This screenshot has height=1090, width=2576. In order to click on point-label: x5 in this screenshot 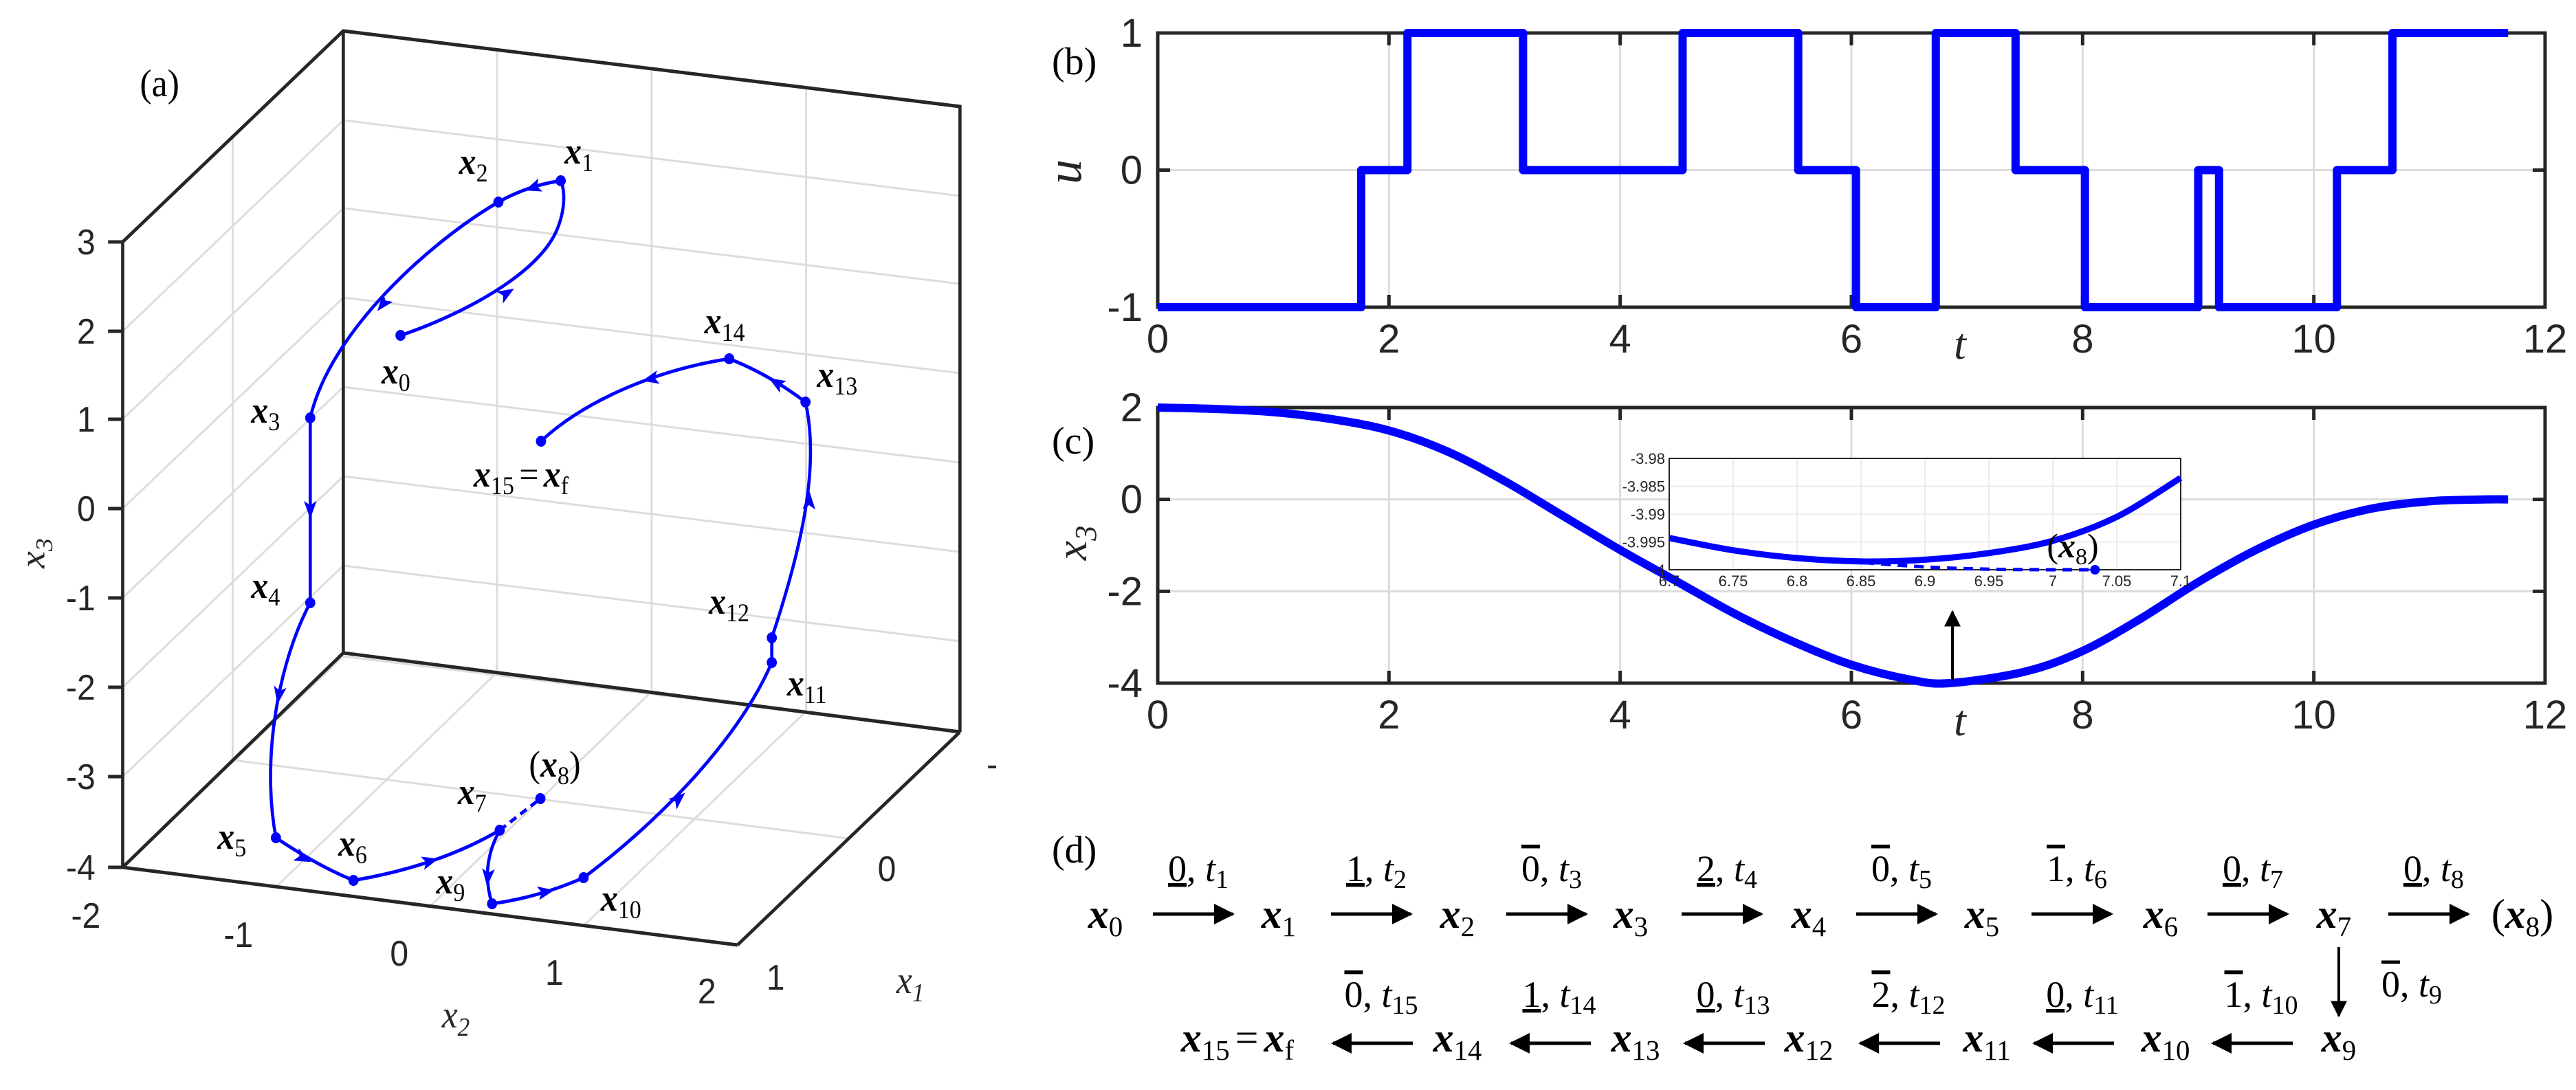, I will do `click(231, 839)`.